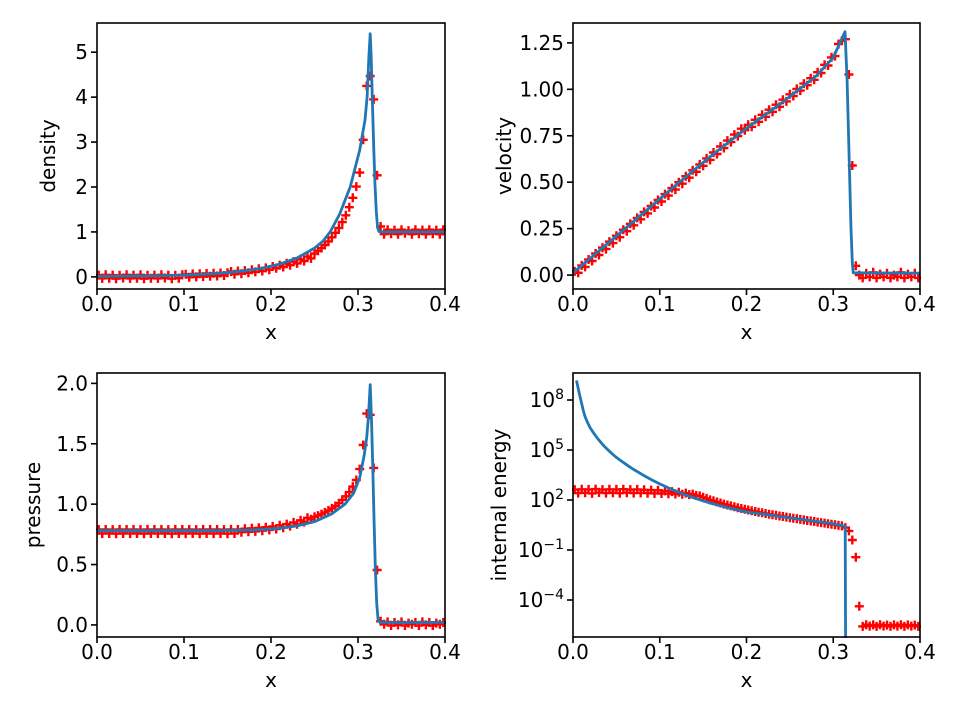  Describe the element at coordinates (920, 652) in the screenshot. I see `internal_energy-x-tick-label: 0.4` at that location.